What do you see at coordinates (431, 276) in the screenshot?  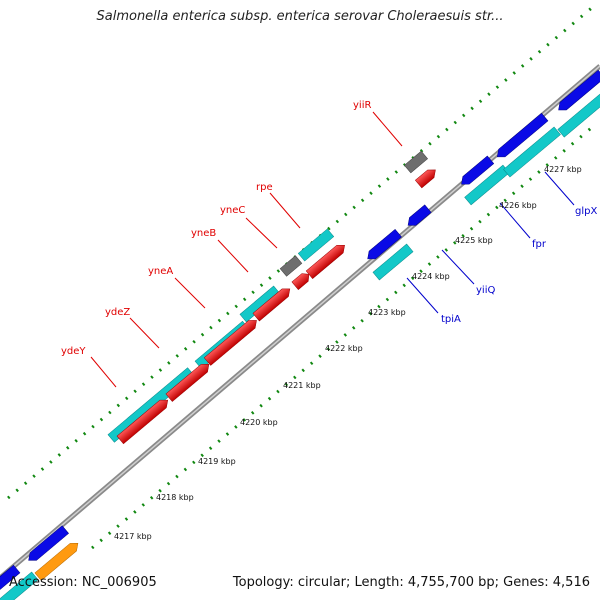 I see `tick-label-4224: 4224 kbp` at bounding box center [431, 276].